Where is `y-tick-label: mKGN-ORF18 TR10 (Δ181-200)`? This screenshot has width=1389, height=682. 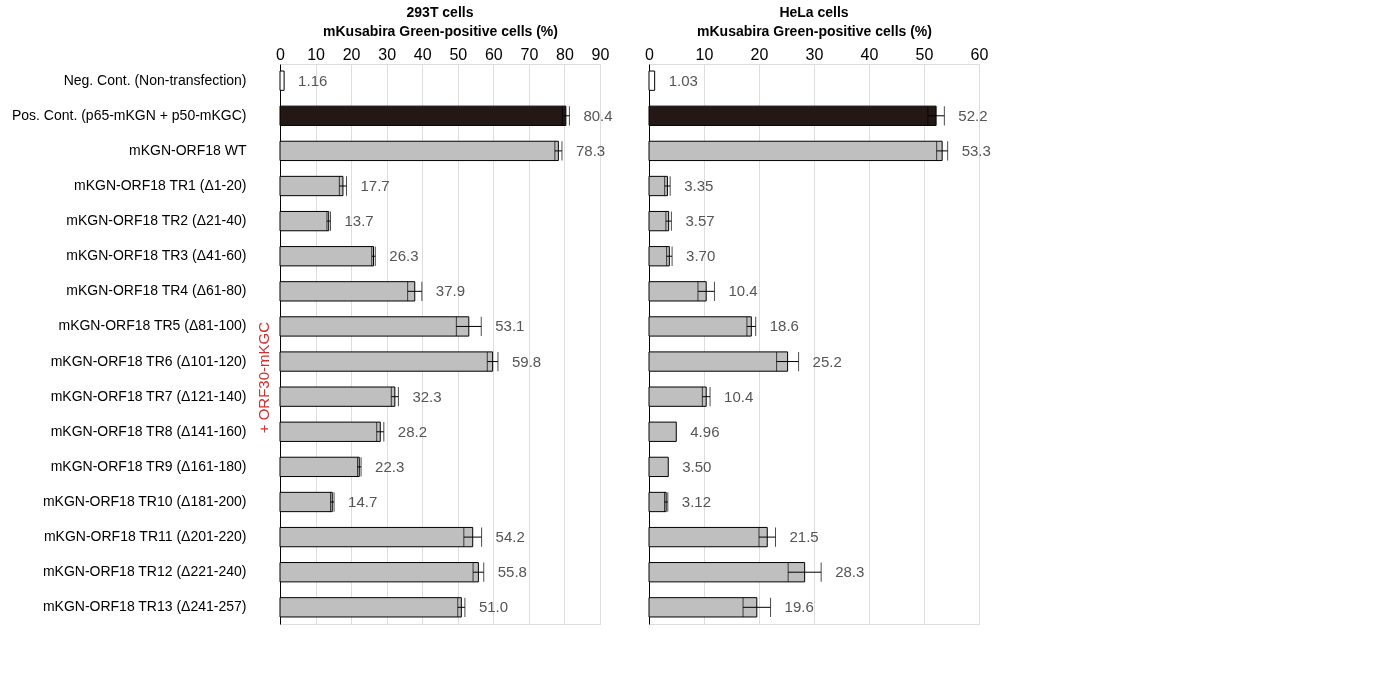 y-tick-label: mKGN-ORF18 TR10 (Δ181-200) is located at coordinates (144, 500).